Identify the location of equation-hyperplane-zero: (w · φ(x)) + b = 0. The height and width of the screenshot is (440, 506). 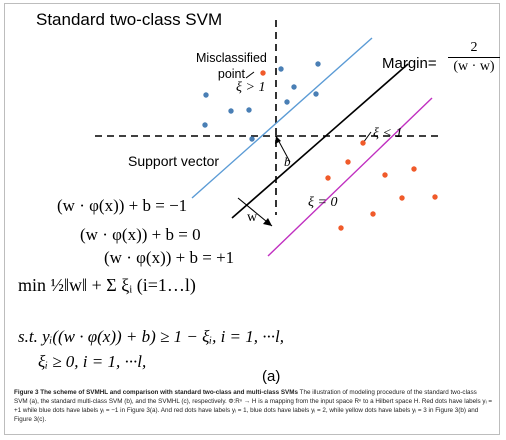
(140, 234).